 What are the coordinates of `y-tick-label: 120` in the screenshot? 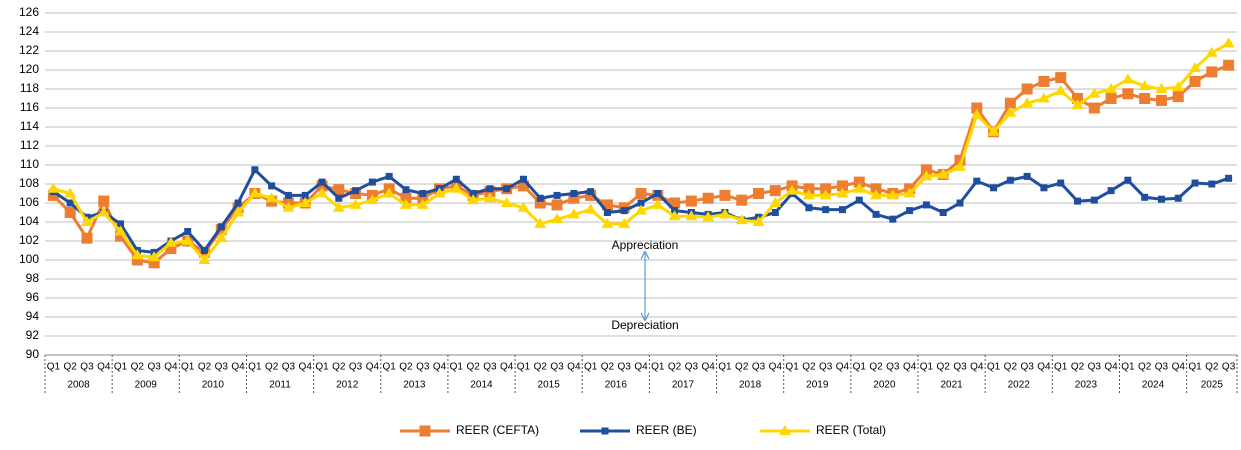 It's located at (29, 69).